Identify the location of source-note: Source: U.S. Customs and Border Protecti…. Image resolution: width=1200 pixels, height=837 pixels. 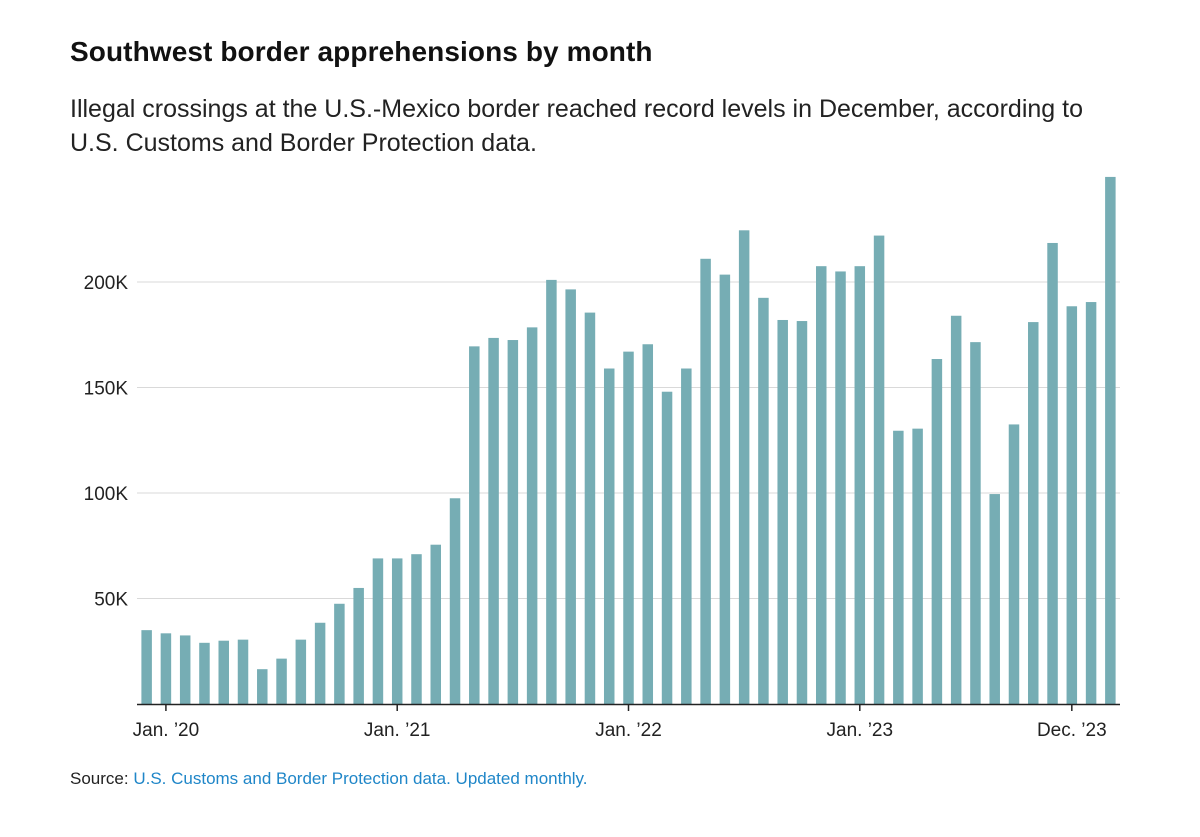
(329, 779).